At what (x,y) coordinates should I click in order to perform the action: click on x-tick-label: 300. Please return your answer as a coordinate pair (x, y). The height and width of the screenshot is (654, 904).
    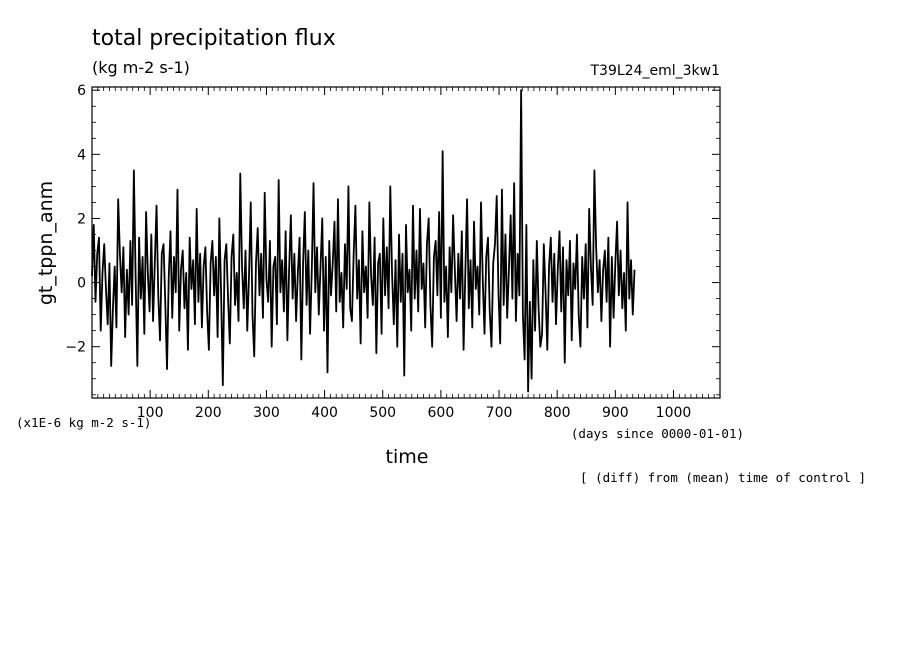
    Looking at the image, I should click on (266, 413).